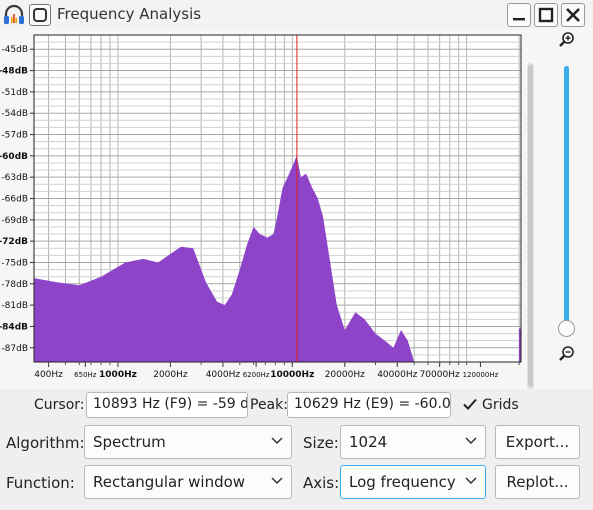  I want to click on zoom-slider-track, so click(566, 197).